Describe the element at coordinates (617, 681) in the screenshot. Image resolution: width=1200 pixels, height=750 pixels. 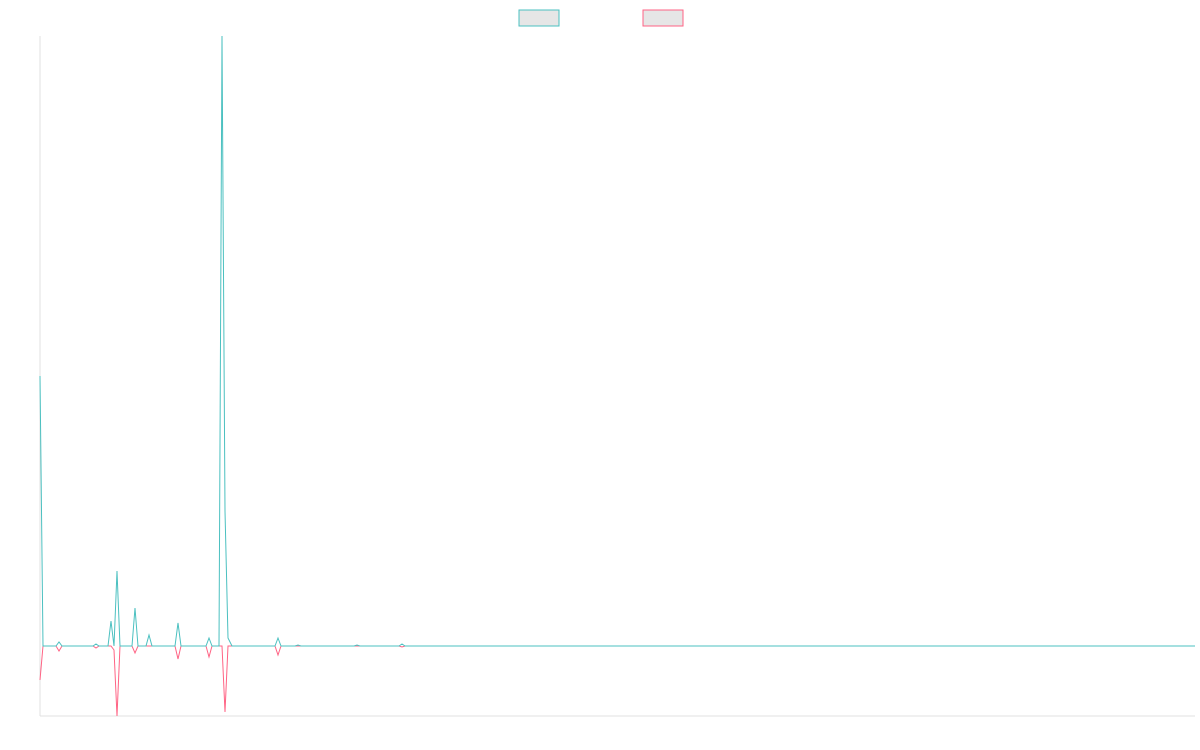
I see `series-line` at that location.